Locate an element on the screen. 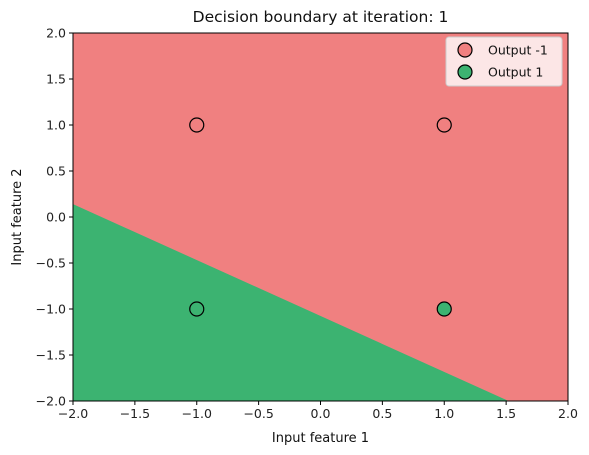 The width and height of the screenshot is (589, 455). y-tick-label: −1.5 is located at coordinates (51, 355).